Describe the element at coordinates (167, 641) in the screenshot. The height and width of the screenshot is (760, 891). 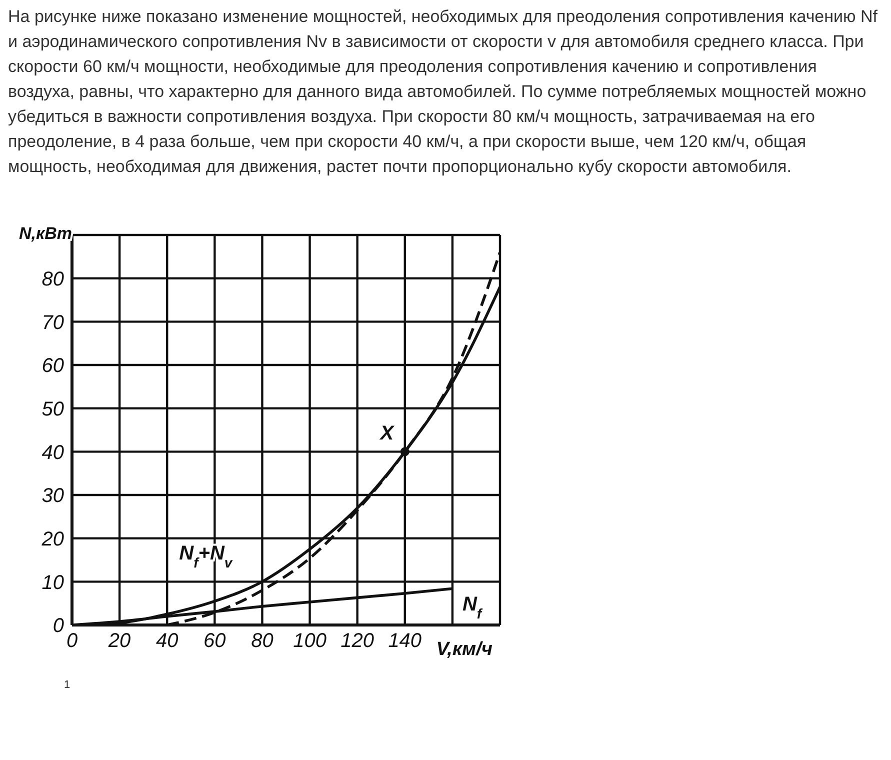
I see `x-tick-label: 40` at that location.